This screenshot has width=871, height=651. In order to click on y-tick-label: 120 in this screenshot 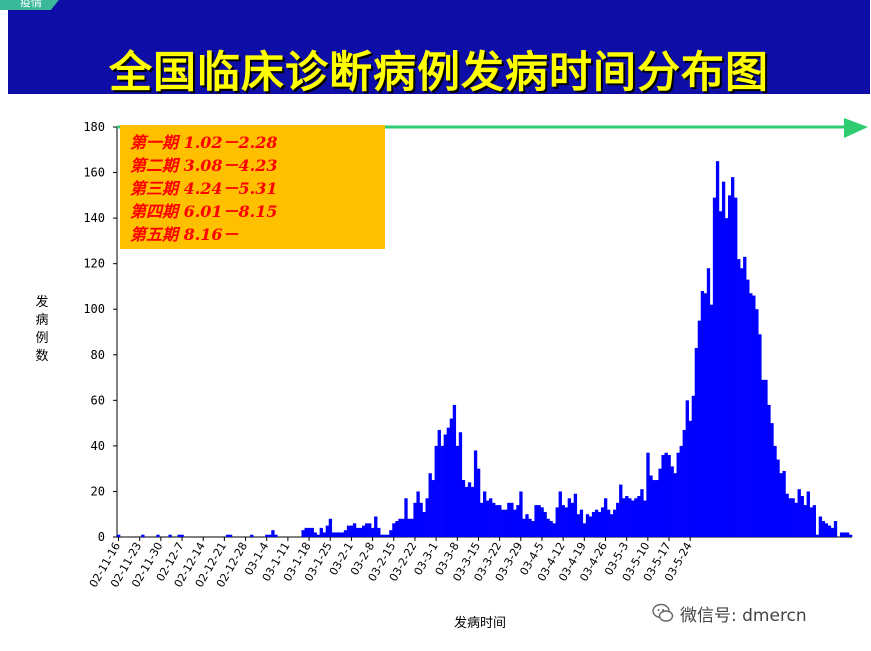, I will do `click(94, 264)`.